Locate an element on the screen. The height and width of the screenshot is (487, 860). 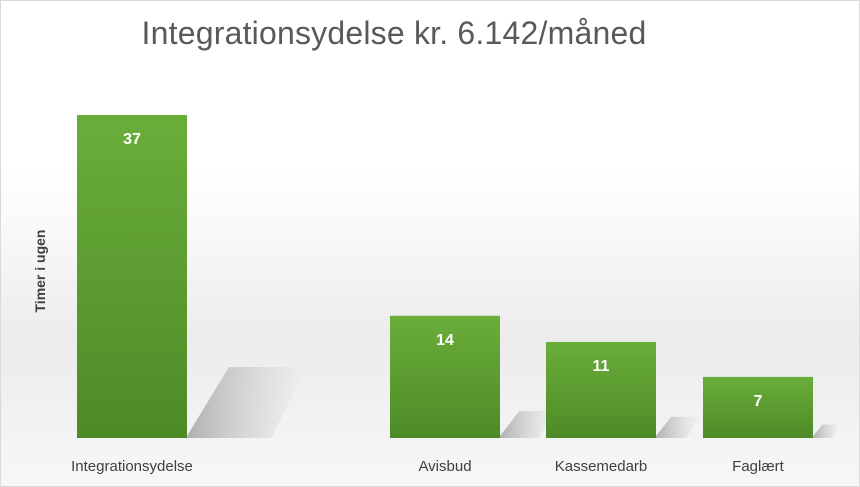
bar-avisbud is located at coordinates (445, 376).